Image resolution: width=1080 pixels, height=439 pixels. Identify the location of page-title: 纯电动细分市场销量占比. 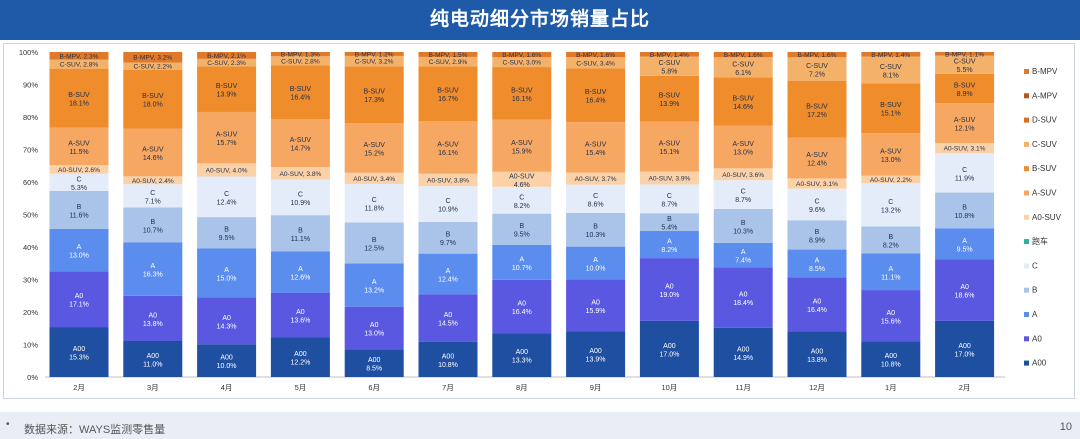
(539, 19).